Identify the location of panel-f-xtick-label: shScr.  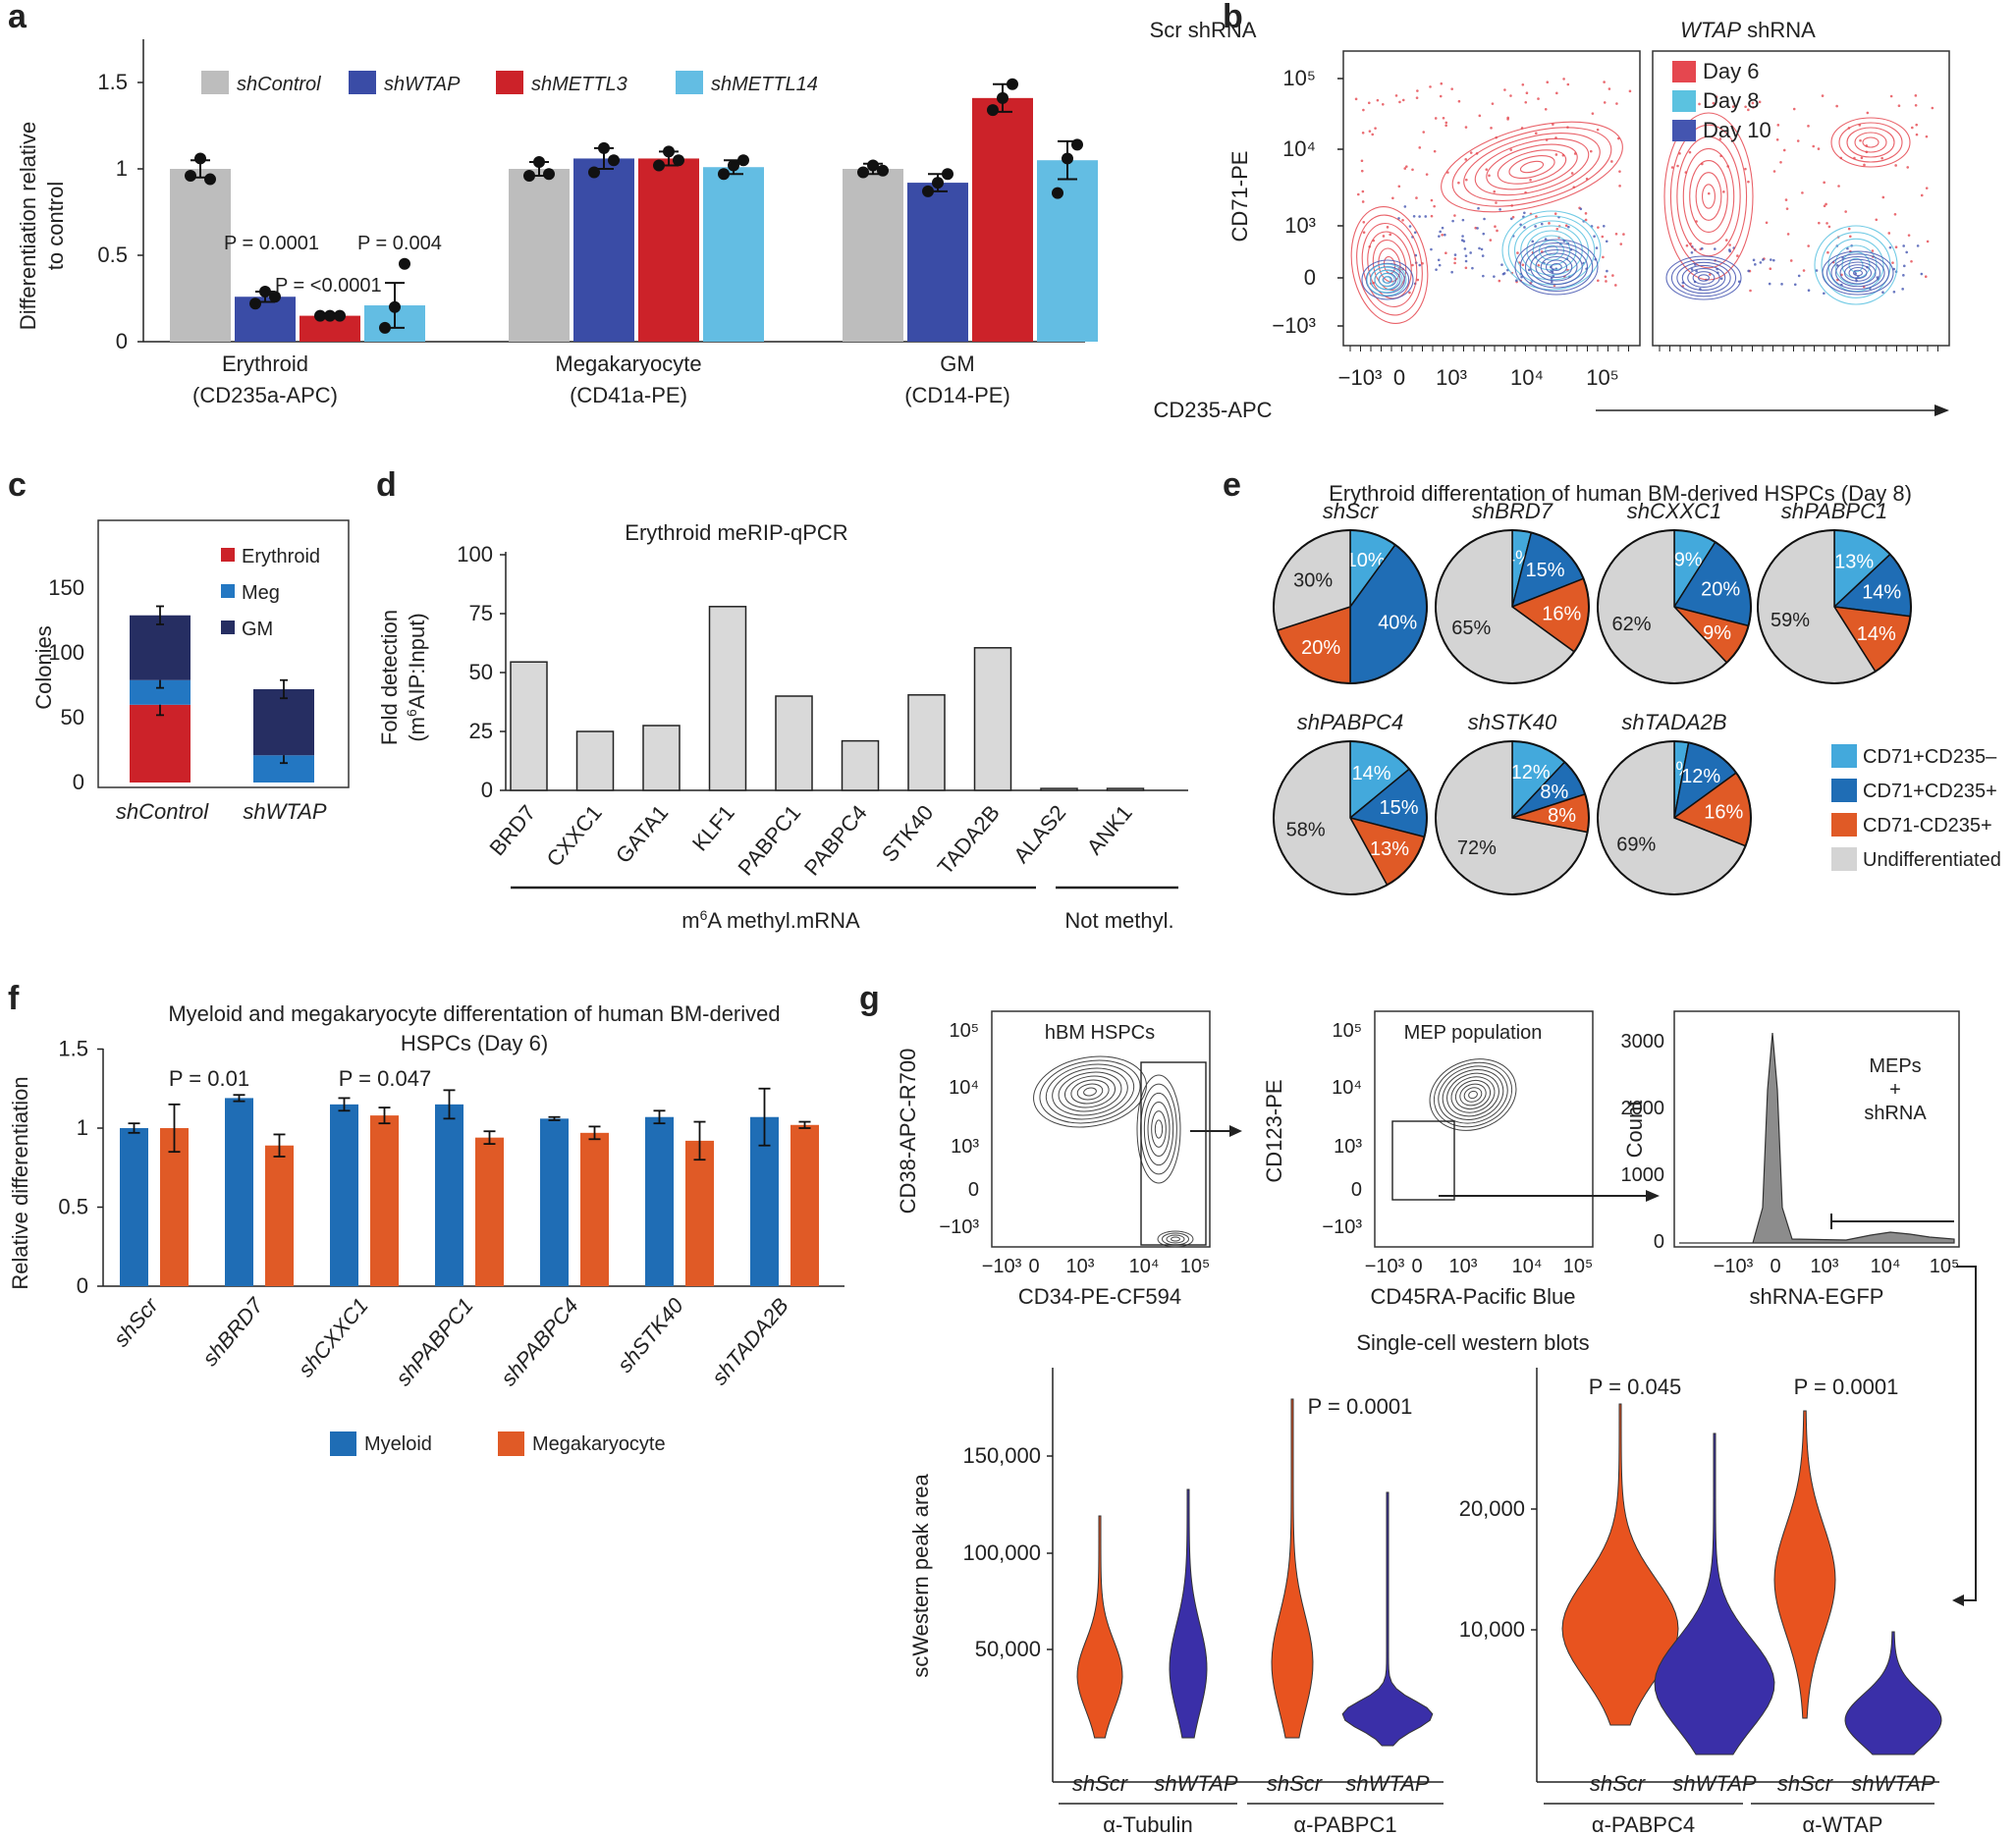
(136, 1322).